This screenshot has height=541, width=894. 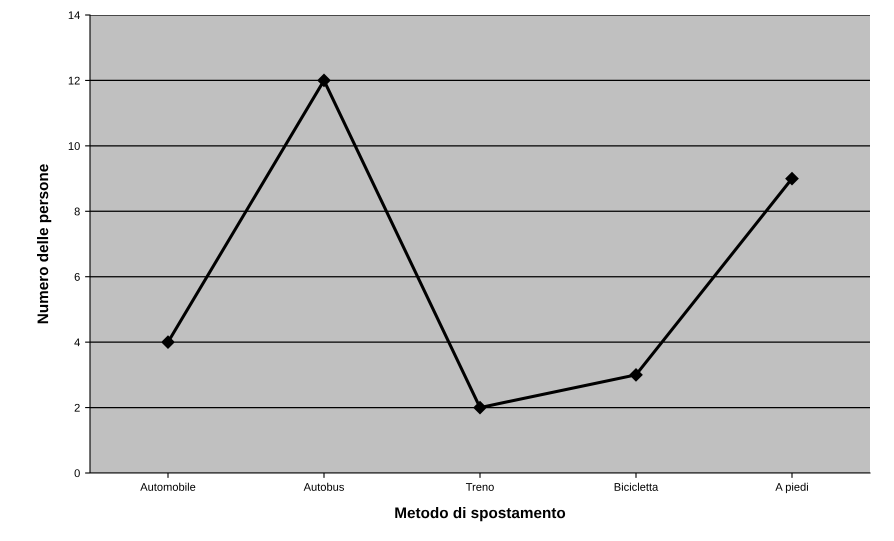 What do you see at coordinates (480, 487) in the screenshot?
I see `x-tick-label: Treno` at bounding box center [480, 487].